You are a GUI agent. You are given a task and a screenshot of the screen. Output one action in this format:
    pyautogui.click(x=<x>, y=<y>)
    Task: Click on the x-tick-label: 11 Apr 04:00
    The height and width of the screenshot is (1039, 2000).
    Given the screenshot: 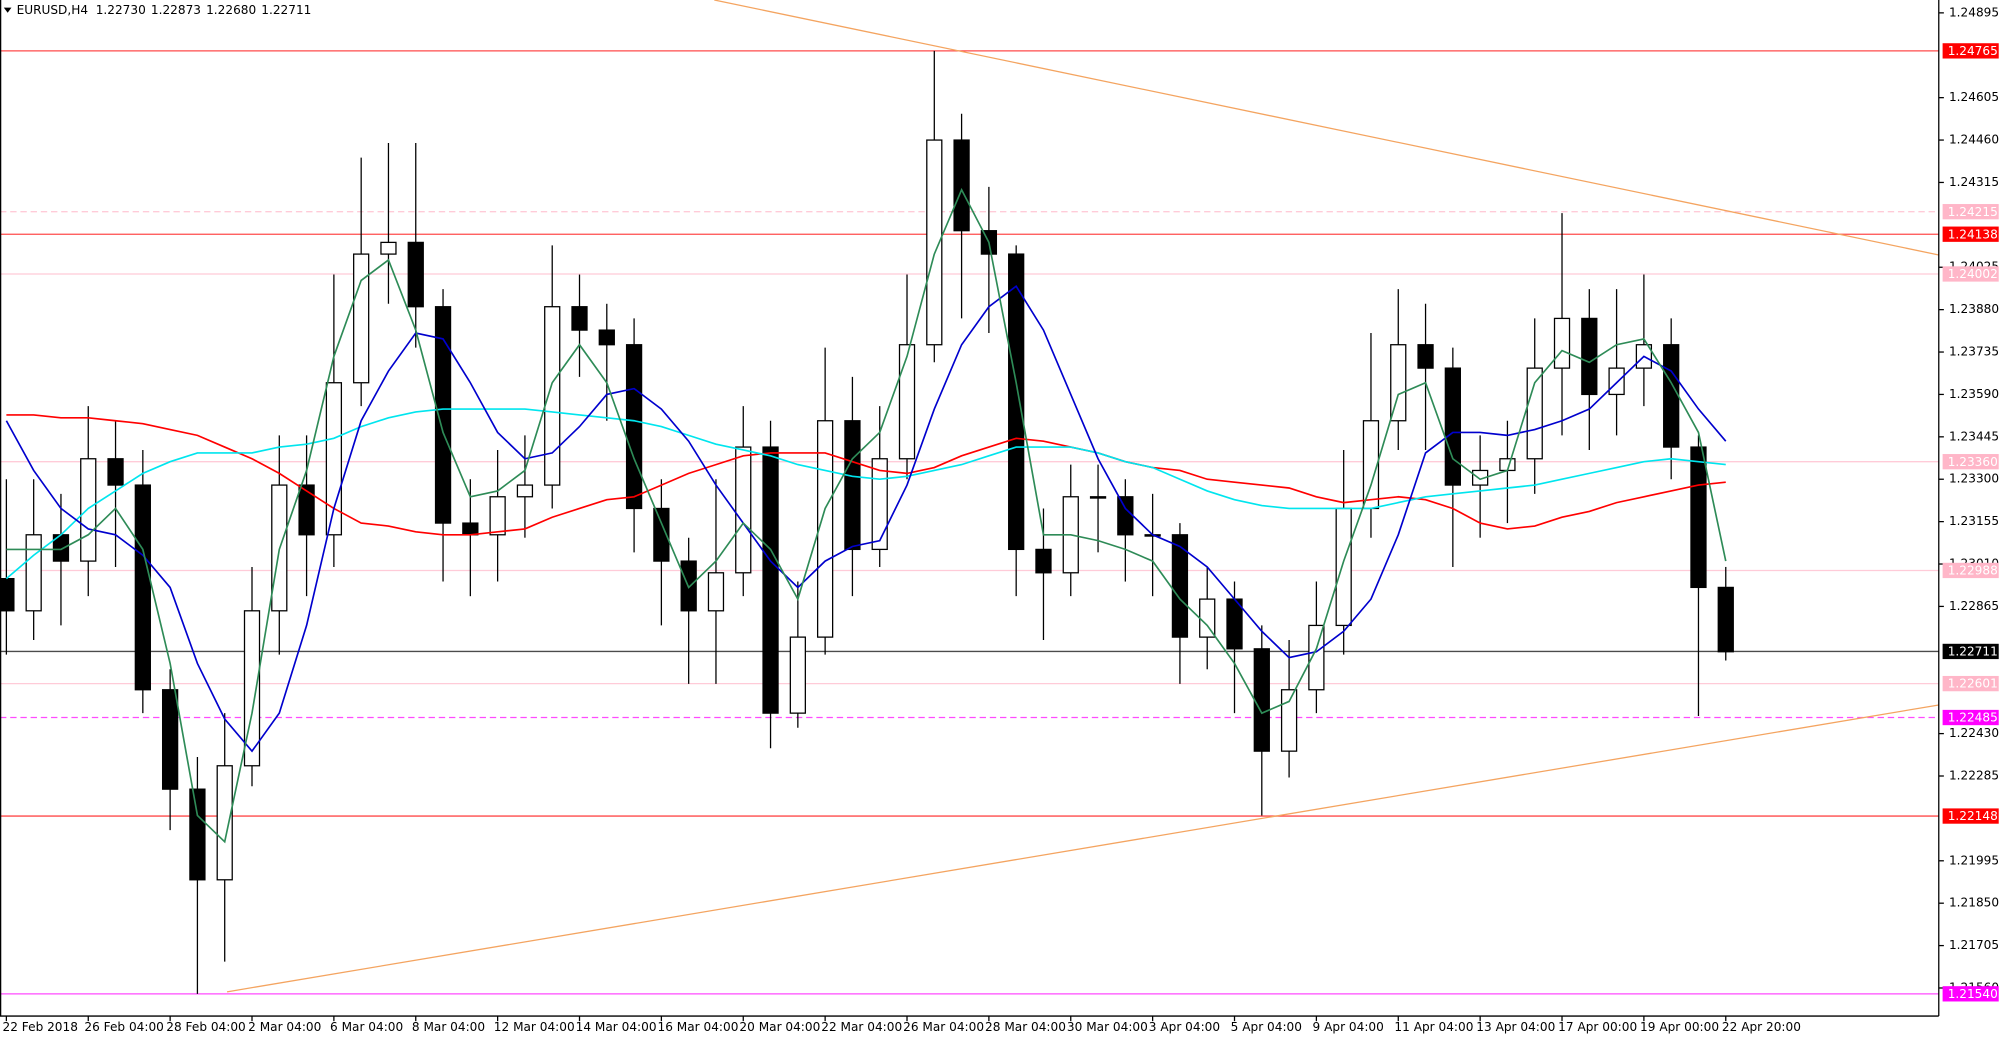 What is the action you would take?
    pyautogui.click(x=1433, y=1027)
    